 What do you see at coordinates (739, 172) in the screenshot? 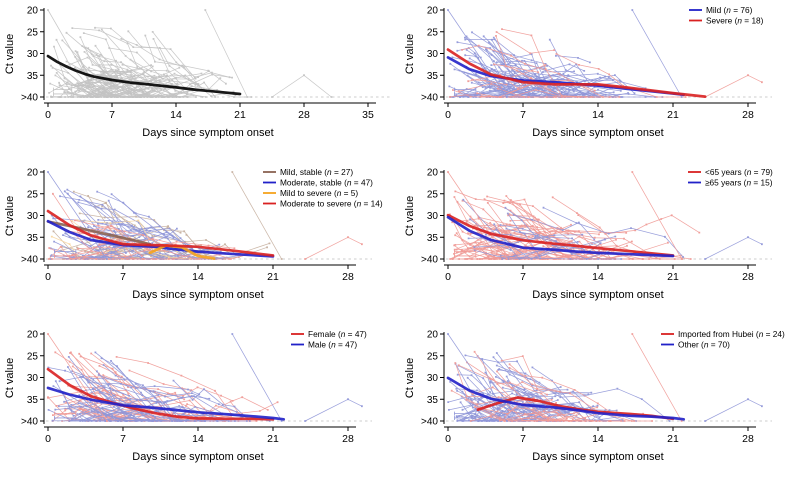
I see `svg-text: <65 years (n = 79)` at bounding box center [739, 172].